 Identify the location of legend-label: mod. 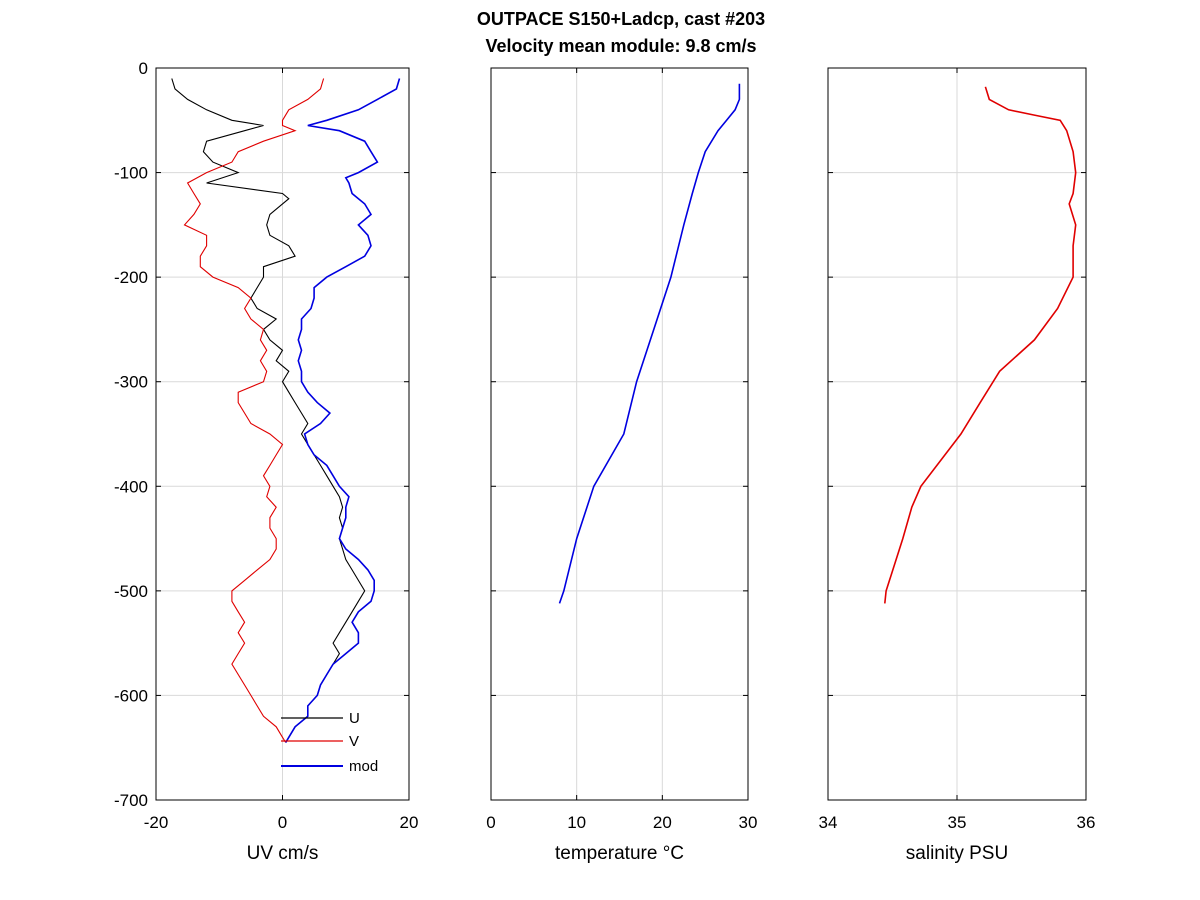
(363, 766).